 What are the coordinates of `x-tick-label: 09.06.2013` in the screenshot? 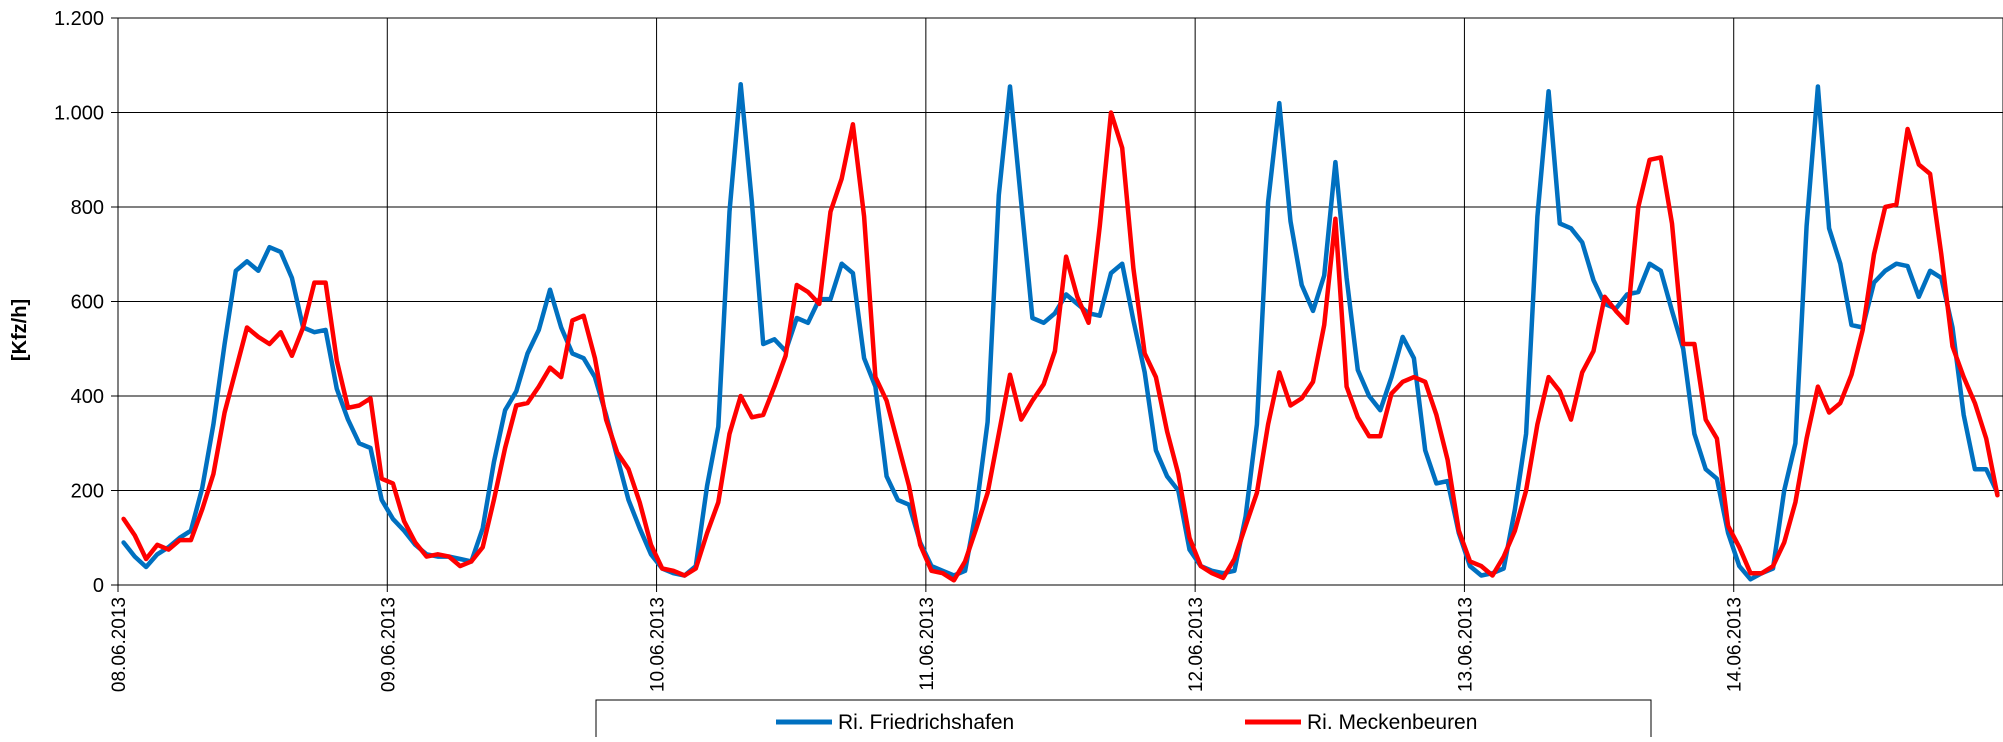 It's located at (388, 644).